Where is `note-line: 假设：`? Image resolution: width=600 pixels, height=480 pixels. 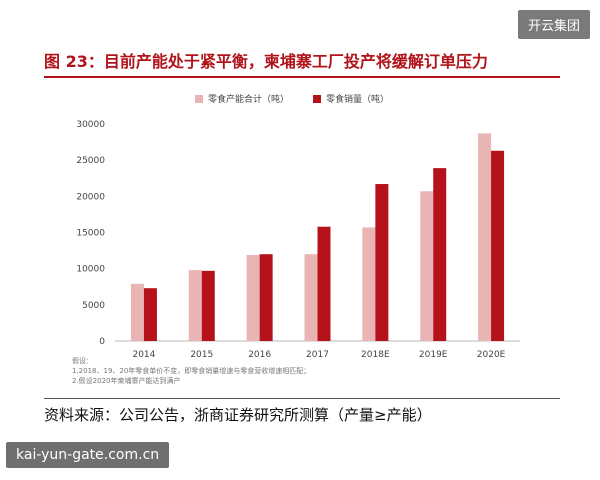
note-line: 假设： is located at coordinates (82, 361).